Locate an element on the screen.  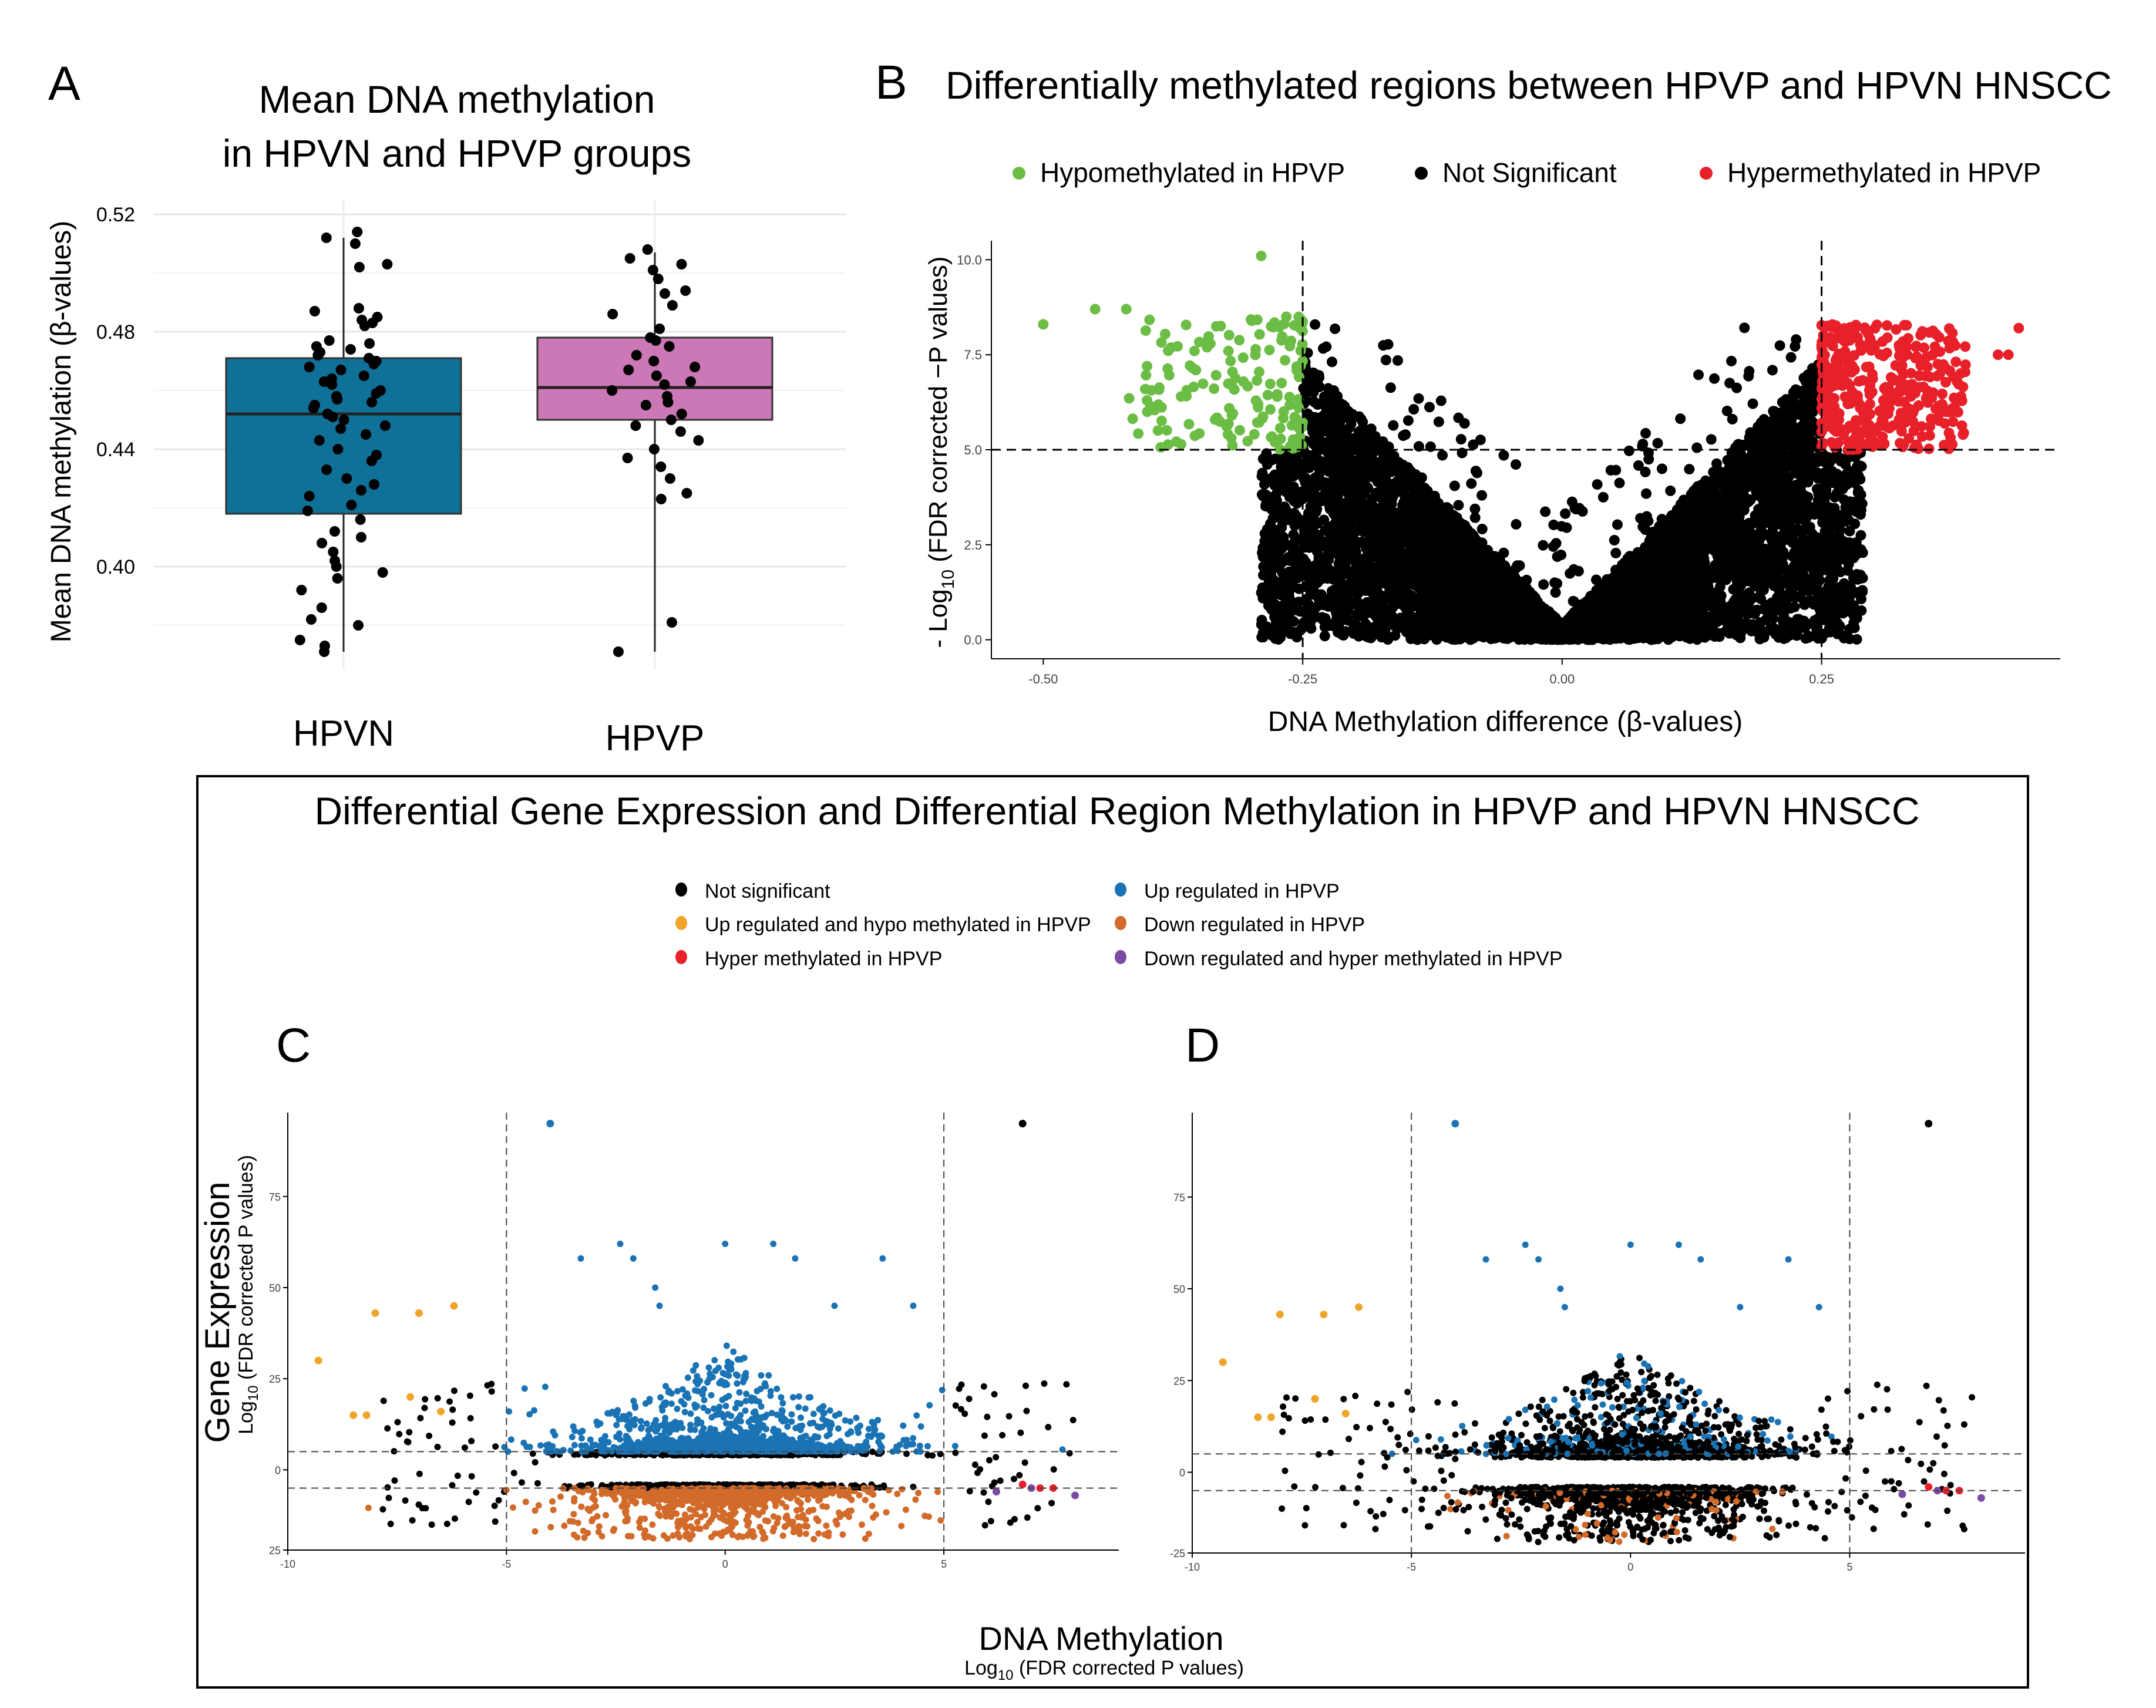
panel-a-y-axis-label: Mean DNA methylation (β-values) is located at coordinates (61, 432).